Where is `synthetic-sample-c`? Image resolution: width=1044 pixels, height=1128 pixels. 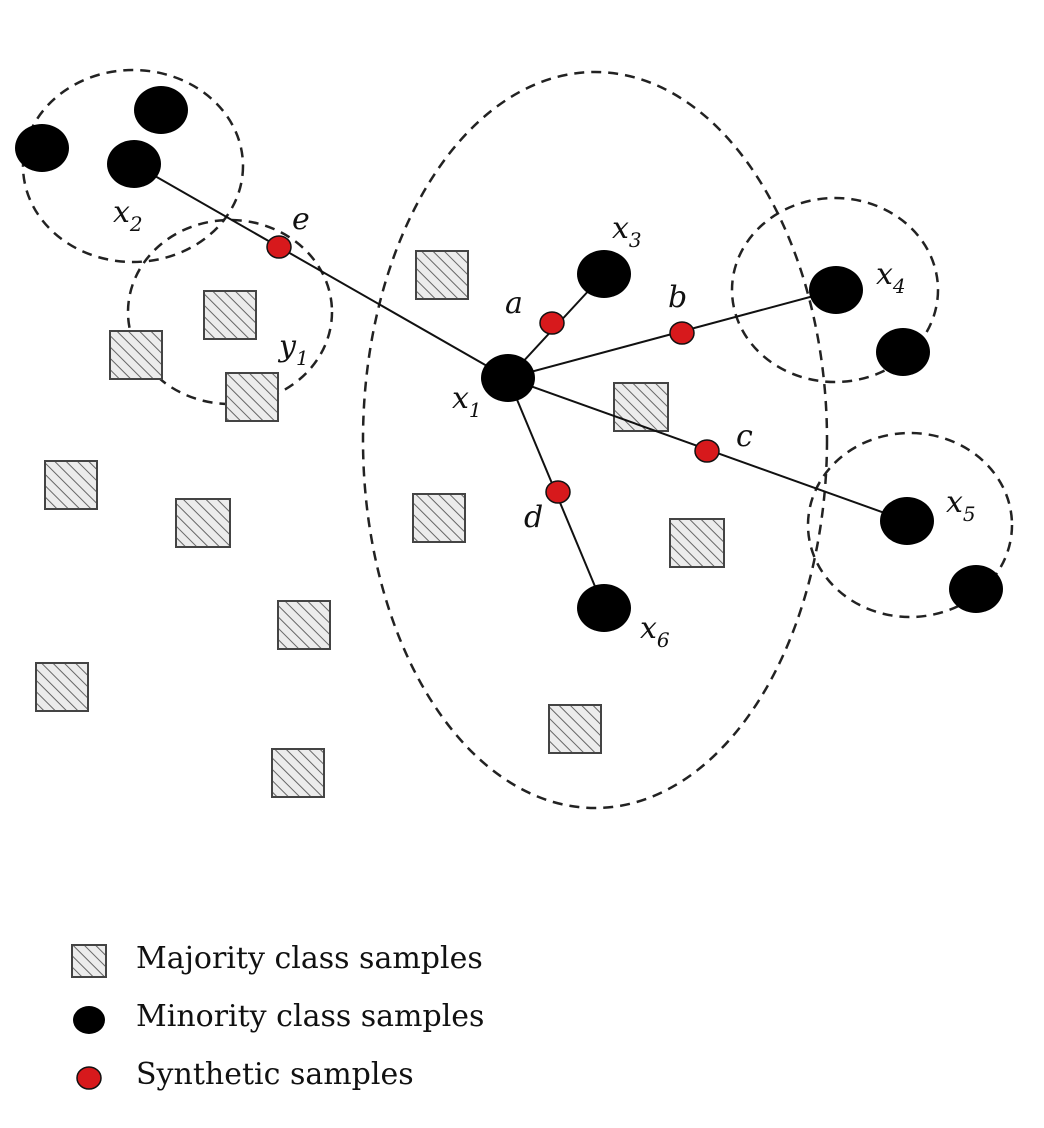
synthetic-sample-c is located at coordinates (707, 451).